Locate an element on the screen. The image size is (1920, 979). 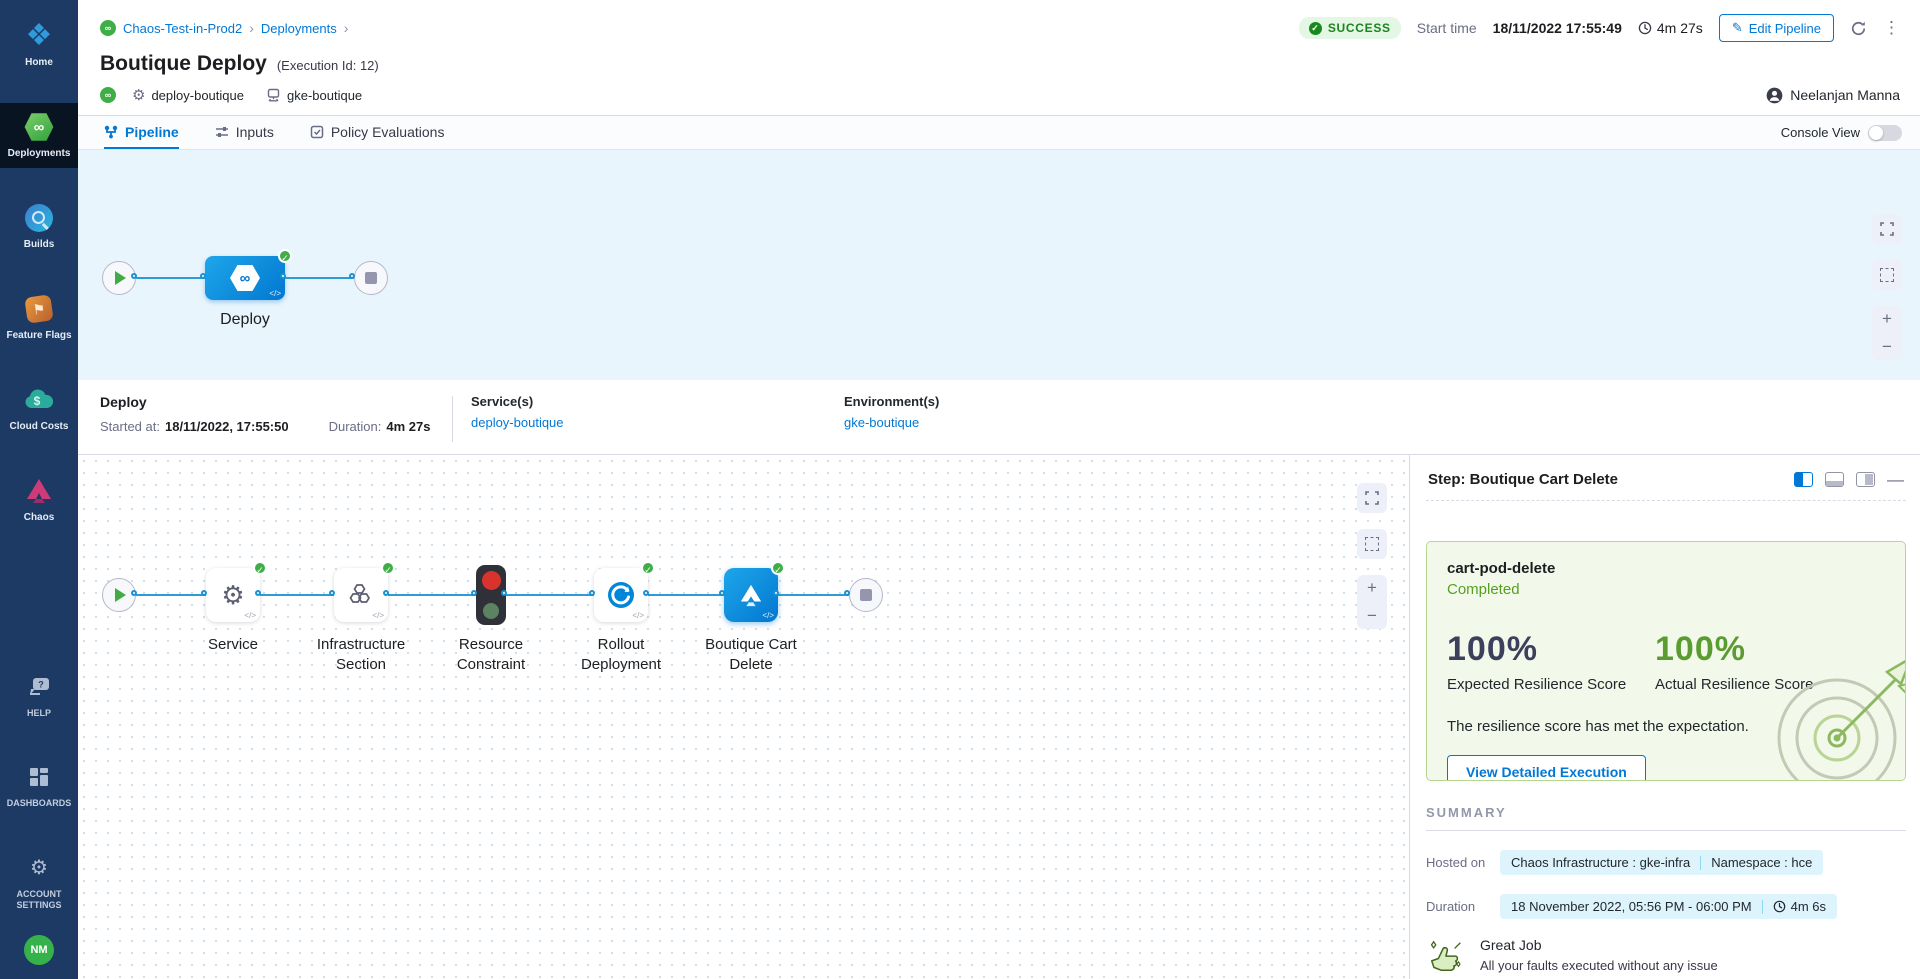
step-node-service: ⚙ ✓ </> is located at coordinates (236, 591).